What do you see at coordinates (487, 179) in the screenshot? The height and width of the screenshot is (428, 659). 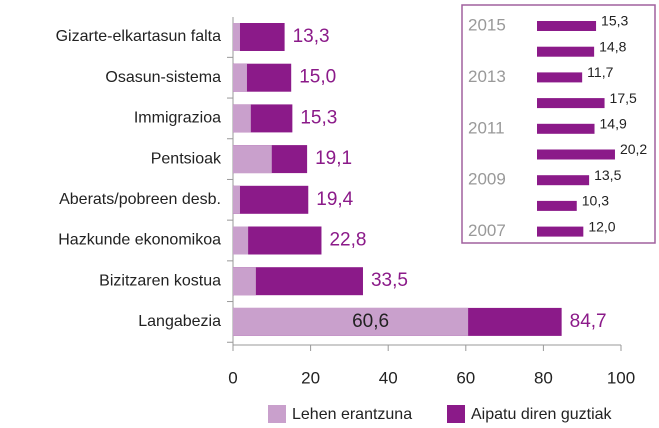 I see `year-label: 2009` at bounding box center [487, 179].